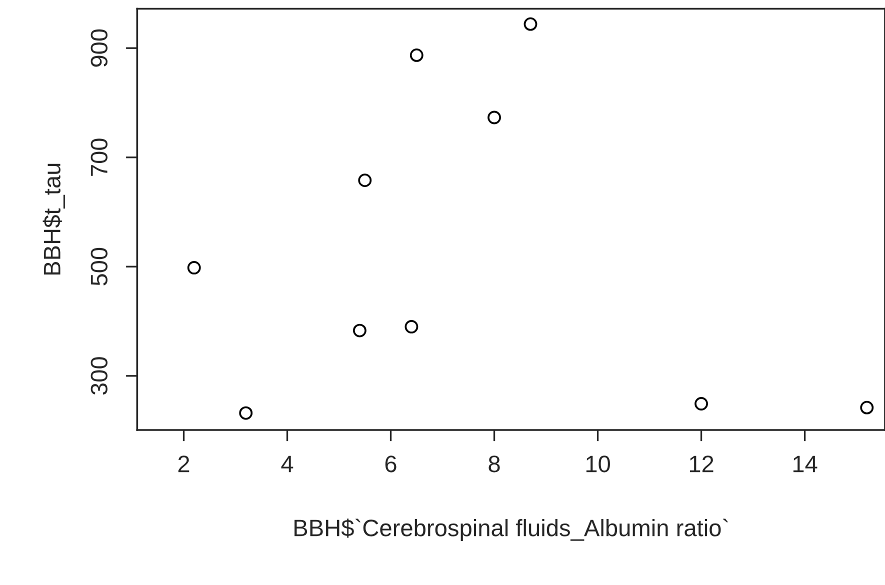  I want to click on x-tick-label: 14, so click(805, 464).